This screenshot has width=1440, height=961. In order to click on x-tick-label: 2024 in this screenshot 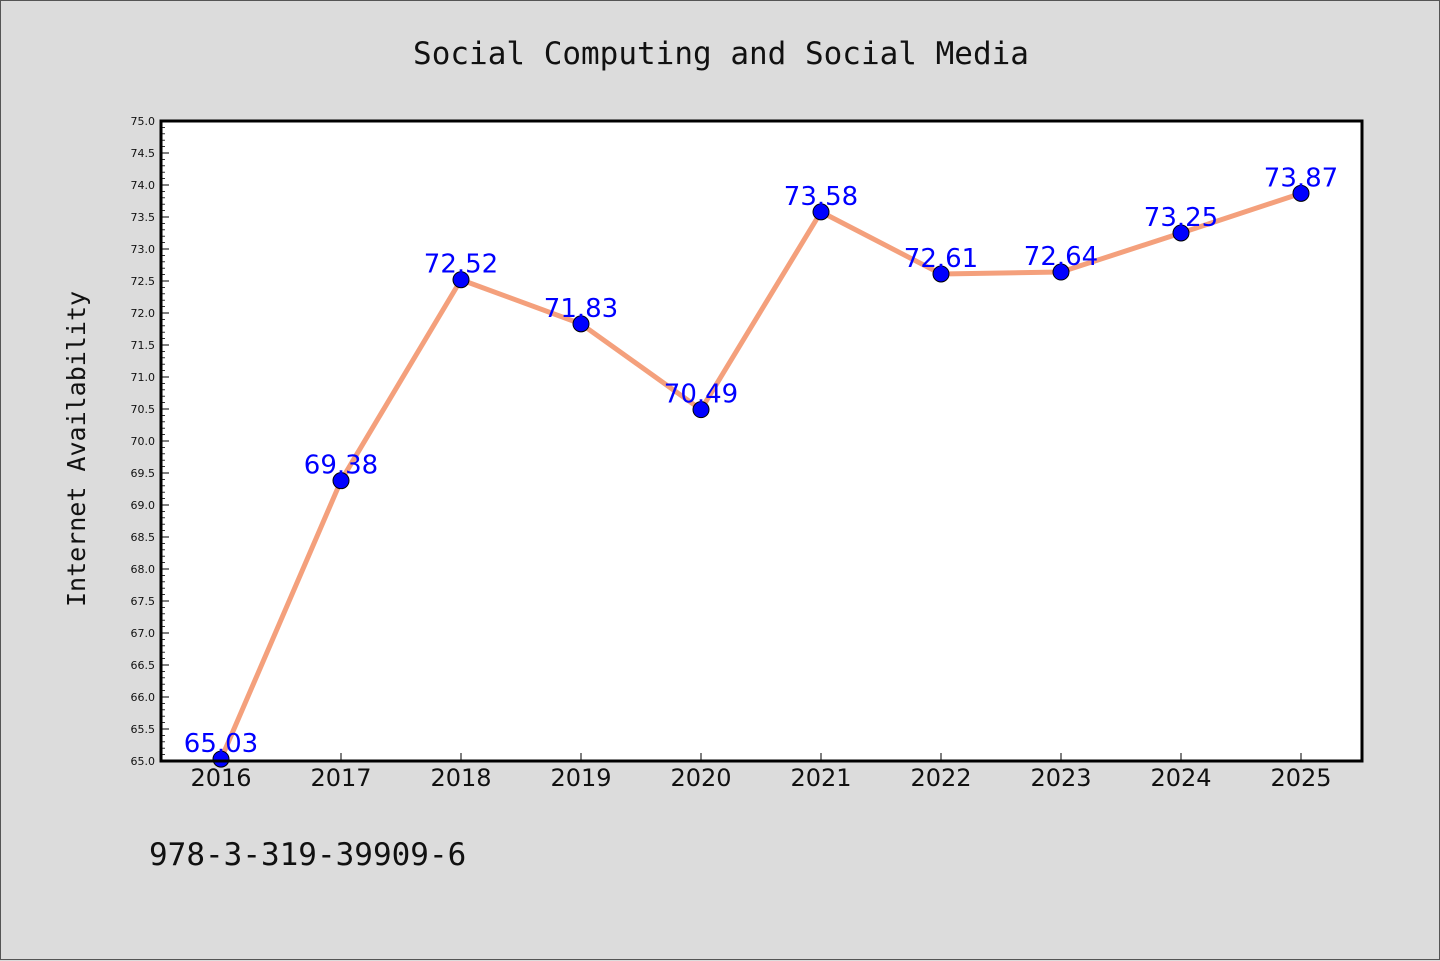, I will do `click(1180, 778)`.